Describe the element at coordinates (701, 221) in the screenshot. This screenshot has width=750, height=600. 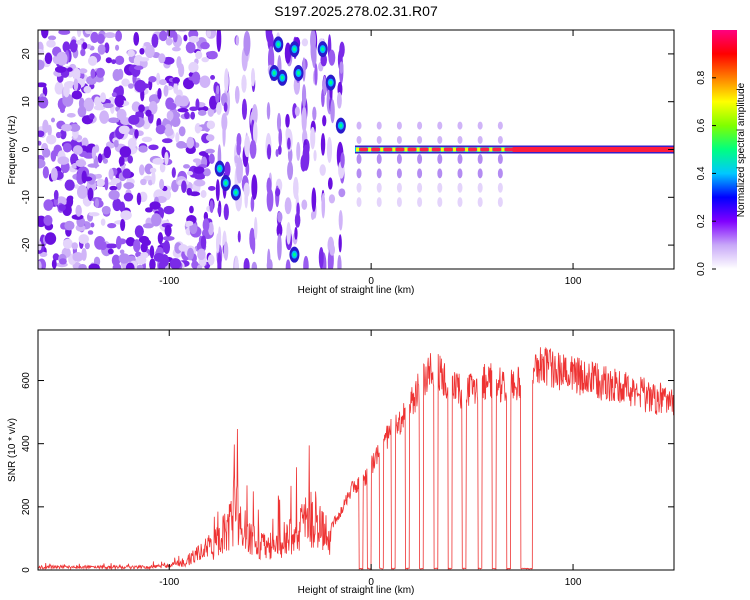
I see `colorbar-tick-label: 0.2` at that location.